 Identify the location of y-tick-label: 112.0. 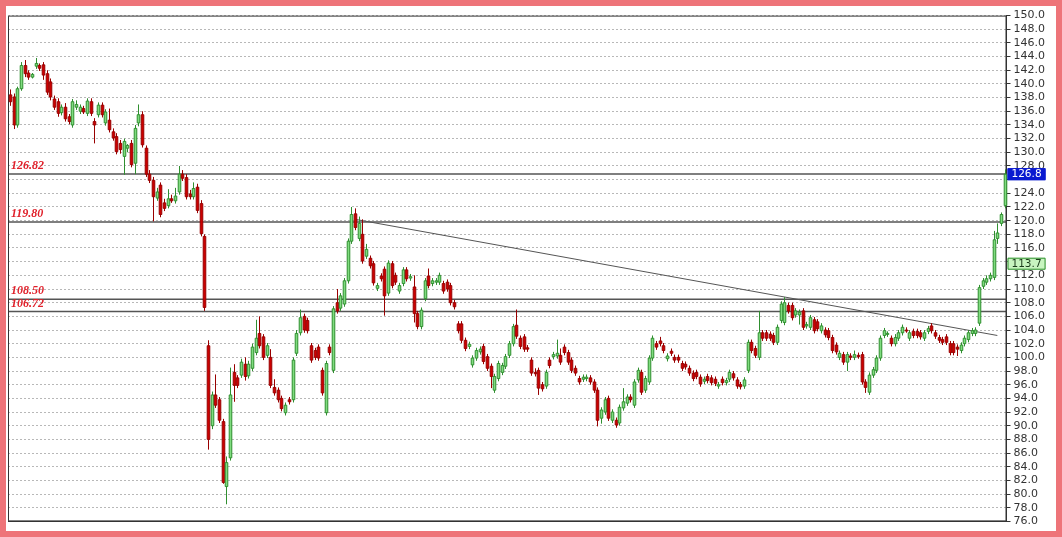
(1029, 275).